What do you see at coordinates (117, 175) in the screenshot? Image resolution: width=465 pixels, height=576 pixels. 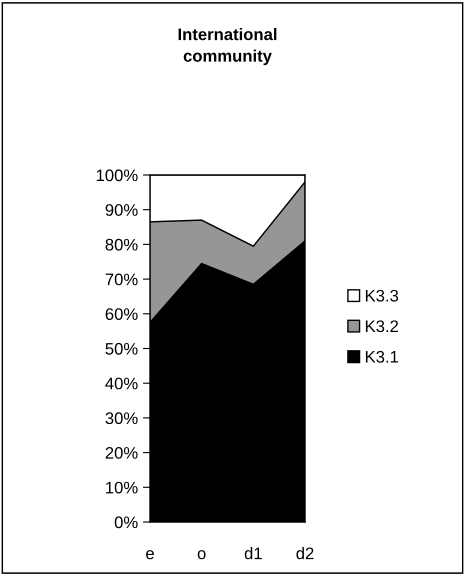 I see `y-tick-label: 100%` at bounding box center [117, 175].